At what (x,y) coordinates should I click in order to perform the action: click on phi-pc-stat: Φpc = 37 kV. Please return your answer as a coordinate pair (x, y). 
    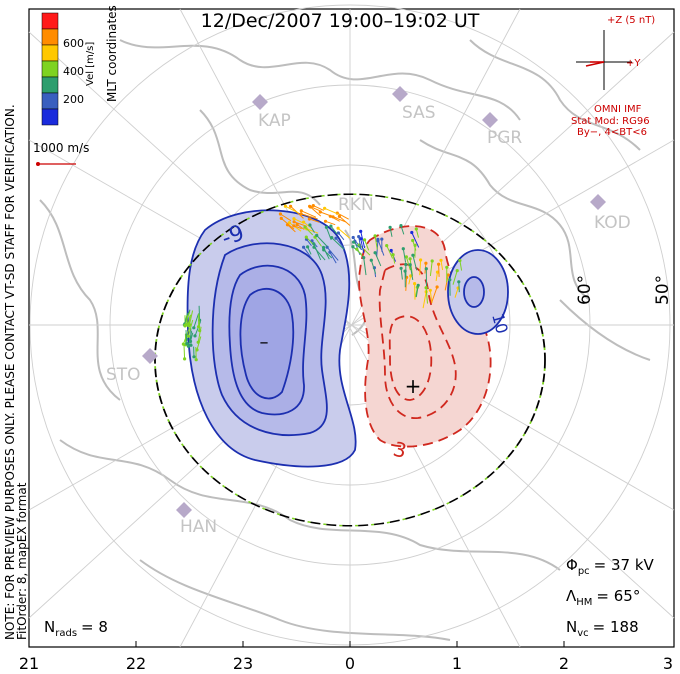
    Looking at the image, I should click on (610, 566).